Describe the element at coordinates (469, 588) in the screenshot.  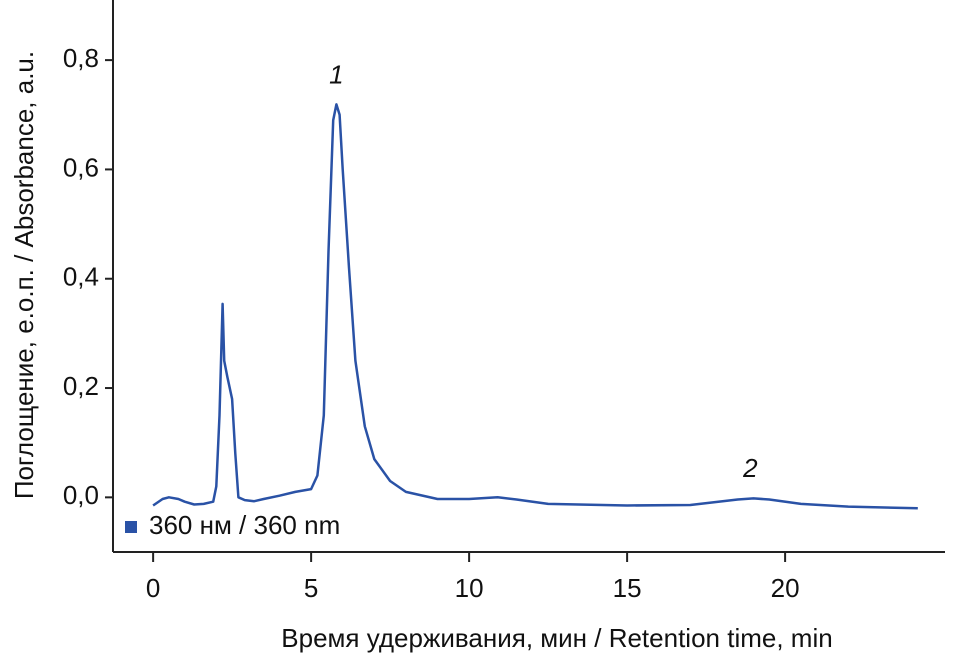
I see `x-tick-label: 10` at that location.